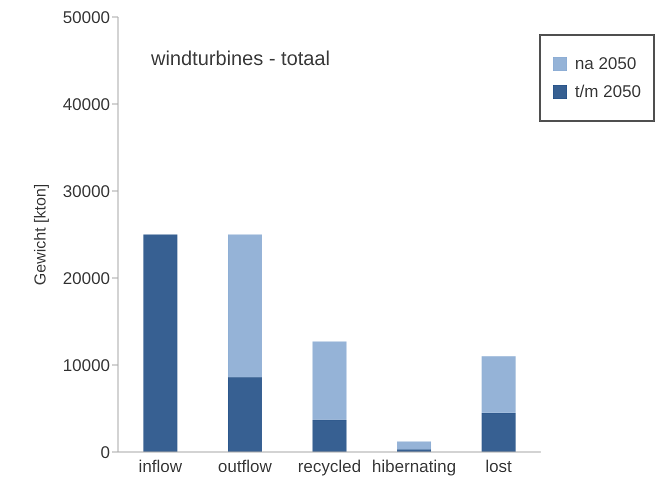 This screenshot has height=493, width=667. I want to click on y-tick-label: 20000, so click(86, 278).